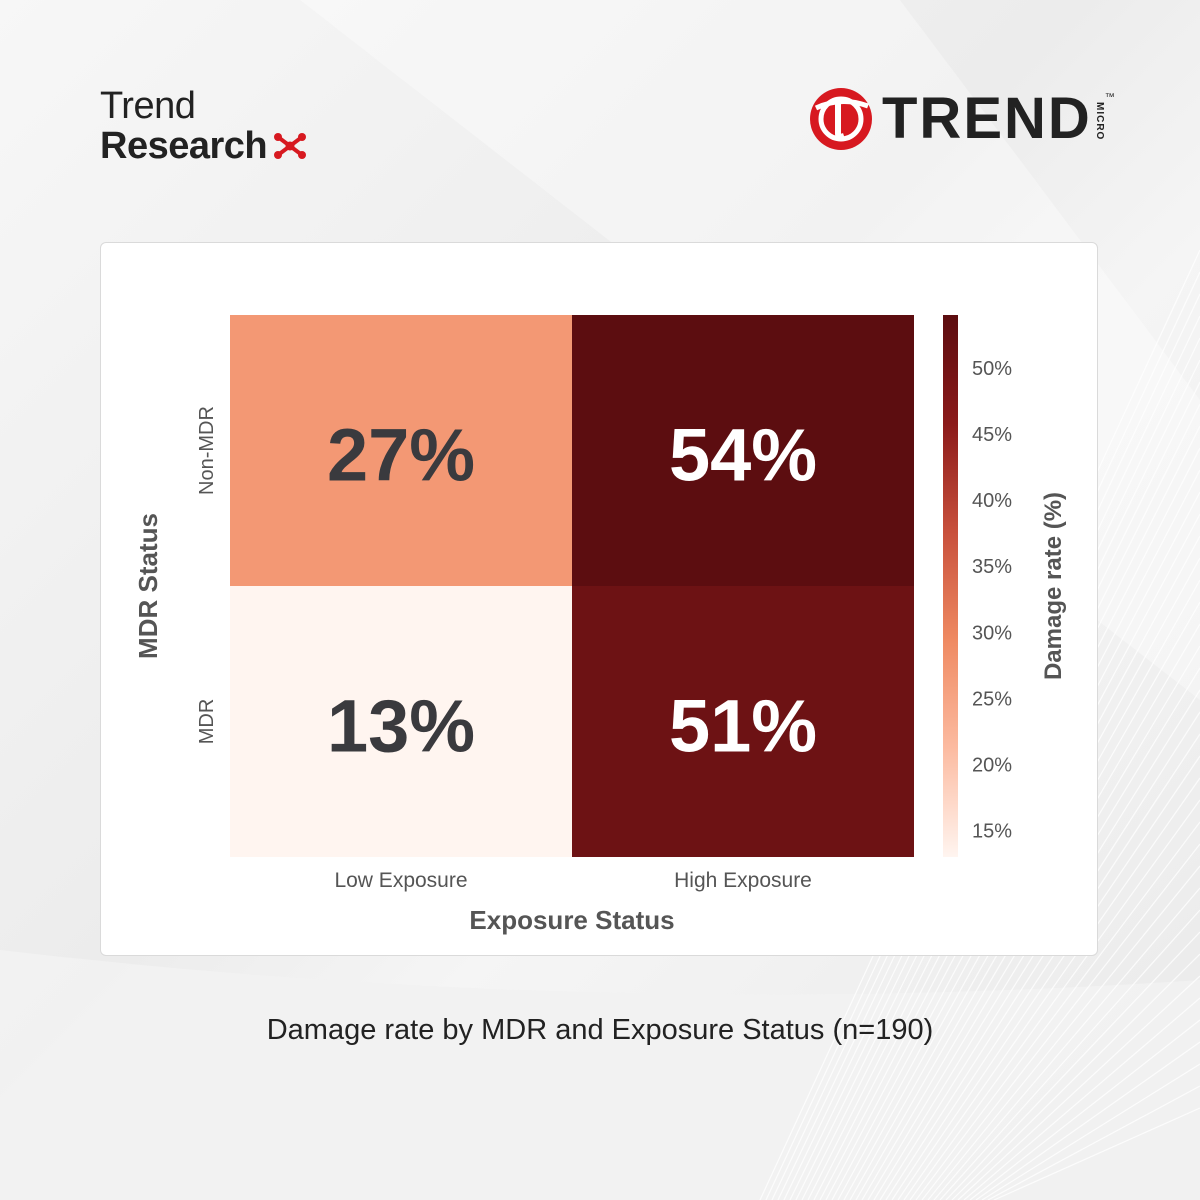 The image size is (1200, 1200). Describe the element at coordinates (992, 501) in the screenshot. I see `colorbar-tick-label: 40%` at that location.